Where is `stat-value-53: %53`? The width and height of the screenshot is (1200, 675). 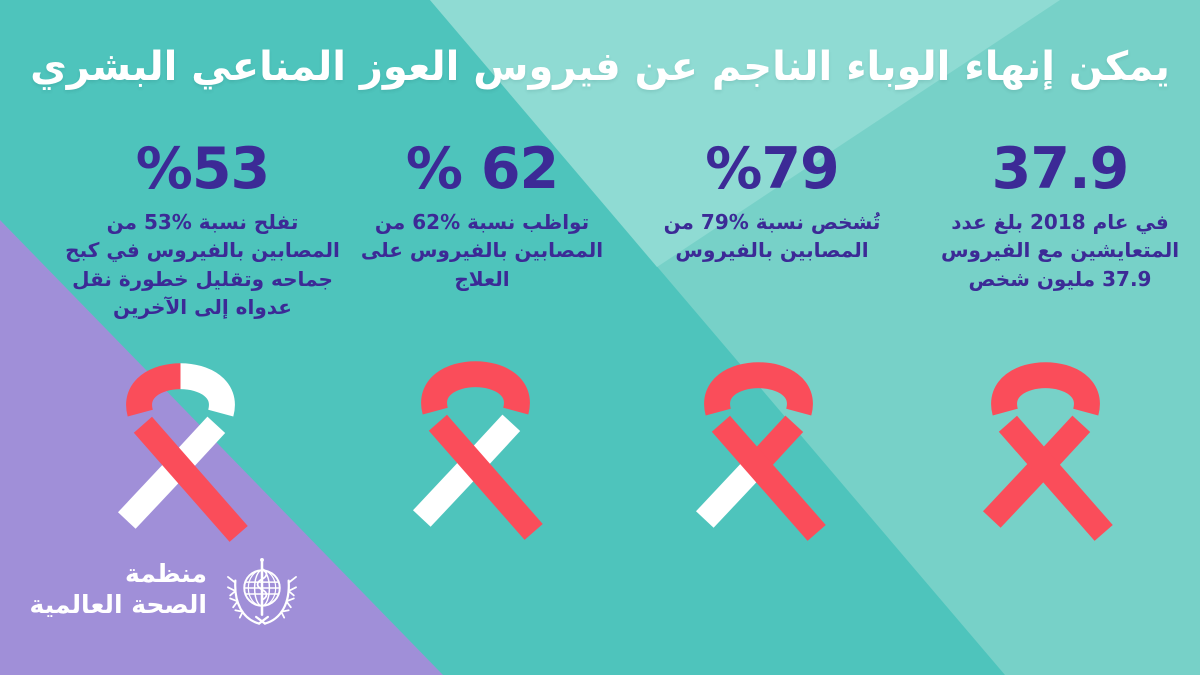
stat-value-53: %53 is located at coordinates (202, 169).